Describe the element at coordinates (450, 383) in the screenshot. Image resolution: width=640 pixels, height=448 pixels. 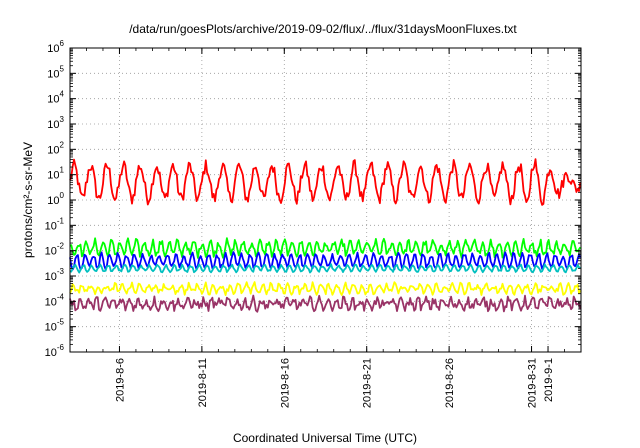
I see `x-tick-label: 2019-8-26` at that location.